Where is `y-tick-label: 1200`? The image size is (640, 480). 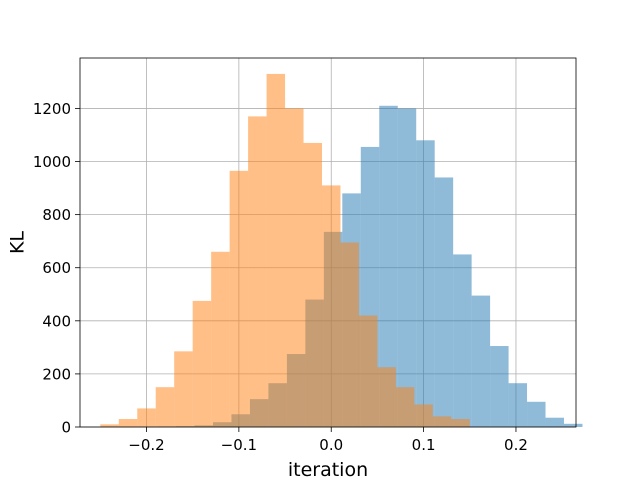
y-tick-label: 1200 is located at coordinates (52, 109).